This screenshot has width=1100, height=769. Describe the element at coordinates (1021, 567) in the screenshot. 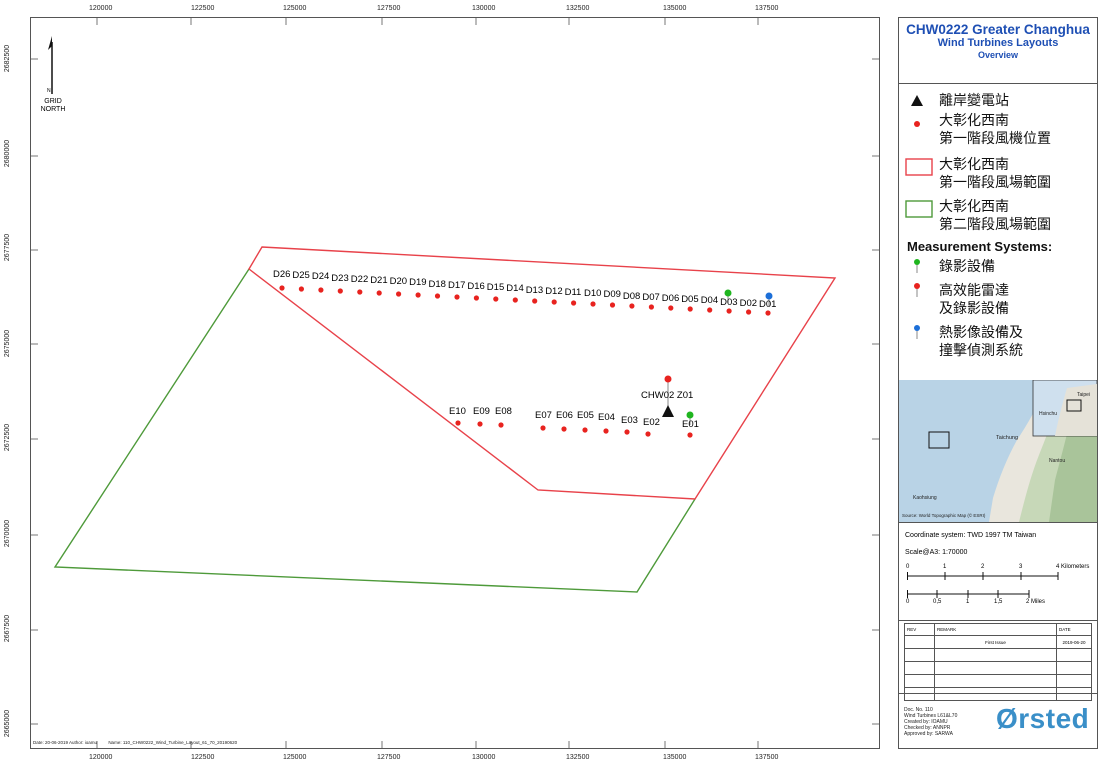

I see `km-tick: 3` at that location.